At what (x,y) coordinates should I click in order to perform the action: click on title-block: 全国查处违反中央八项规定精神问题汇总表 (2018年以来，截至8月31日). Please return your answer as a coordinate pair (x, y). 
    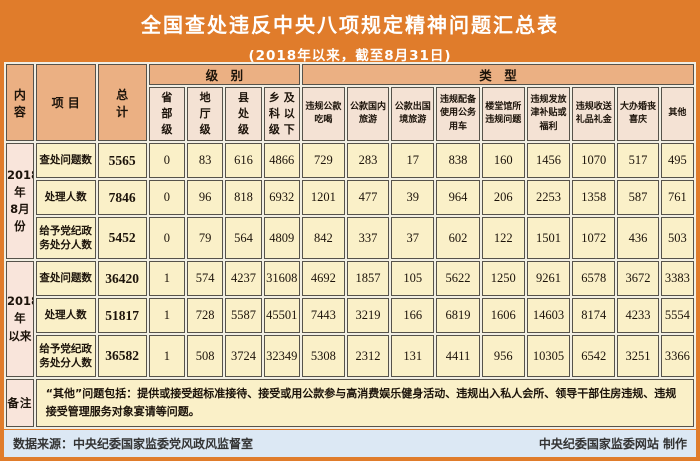
    Looking at the image, I should click on (350, 32).